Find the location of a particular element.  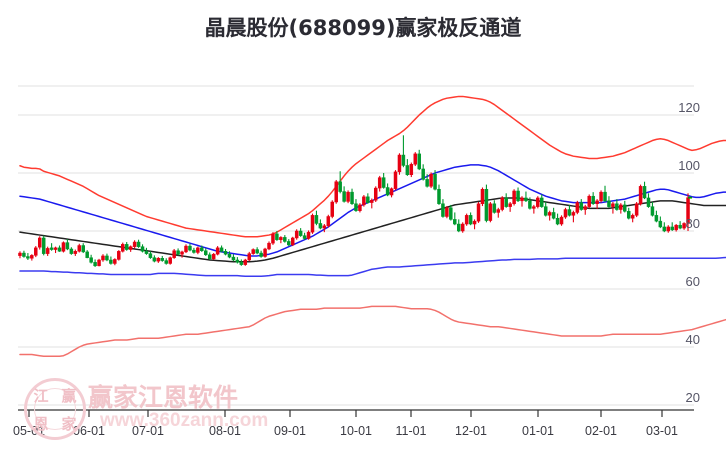

y-axis-tick-label: 80 is located at coordinates (692, 223).